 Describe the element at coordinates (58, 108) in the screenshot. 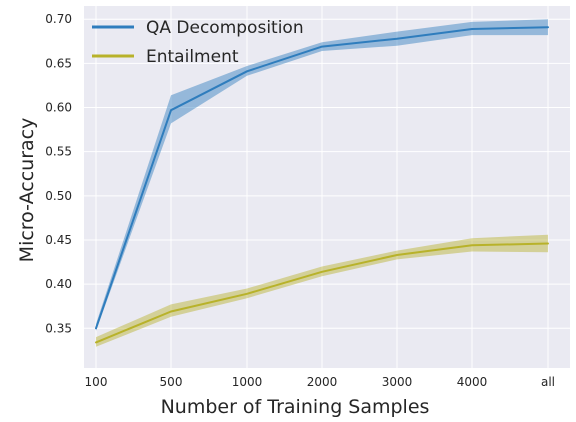

I see `y-tick-label: 0.60` at that location.